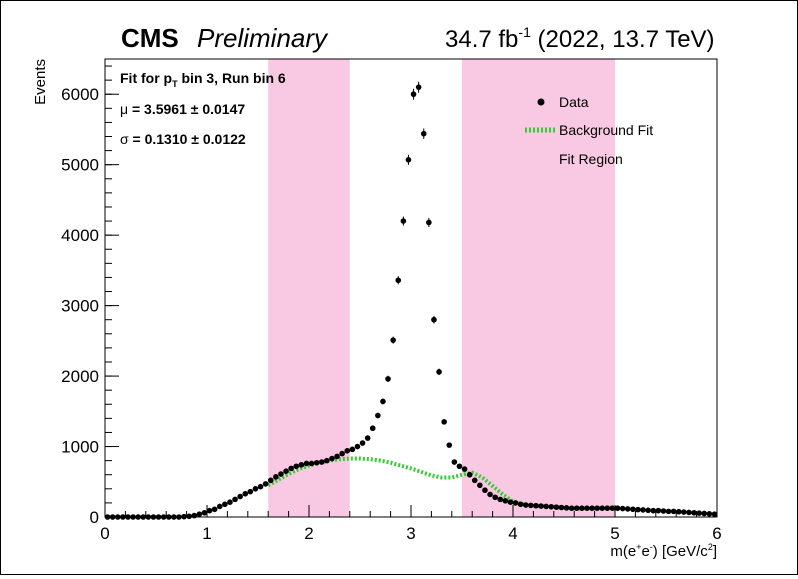 The image size is (798, 579). What do you see at coordinates (591, 159) in the screenshot?
I see `legend-region-label: Fit Region` at bounding box center [591, 159].